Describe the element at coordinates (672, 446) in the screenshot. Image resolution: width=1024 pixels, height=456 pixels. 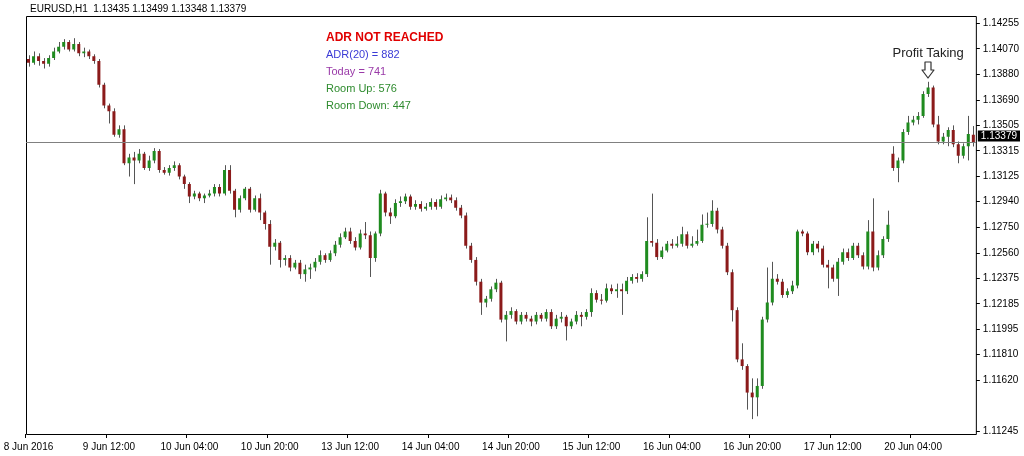
I see `x-tick-label: 16 Jun 04:00` at that location.